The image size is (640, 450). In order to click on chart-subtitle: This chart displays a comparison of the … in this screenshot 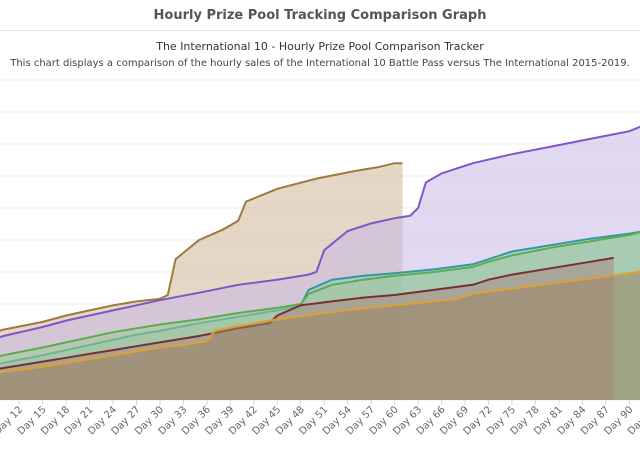, I will do `click(320, 63)`.